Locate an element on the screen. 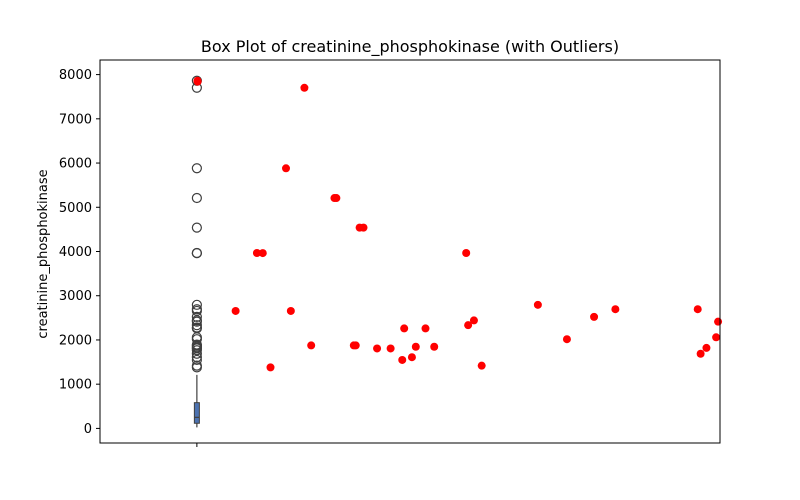 This screenshot has height=500, width=800. y-tick-label: 0 is located at coordinates (88, 429).